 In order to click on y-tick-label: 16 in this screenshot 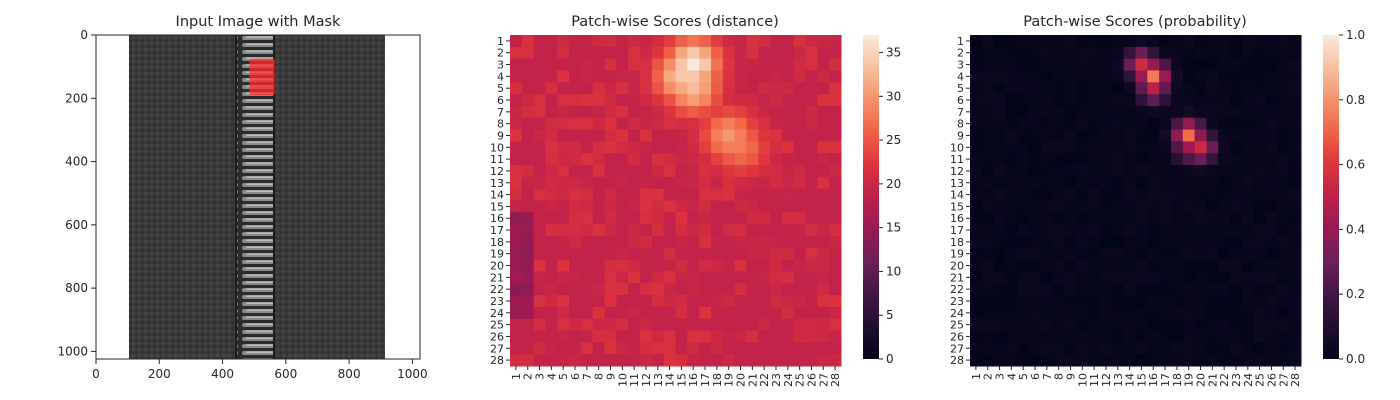, I will do `click(957, 218)`.